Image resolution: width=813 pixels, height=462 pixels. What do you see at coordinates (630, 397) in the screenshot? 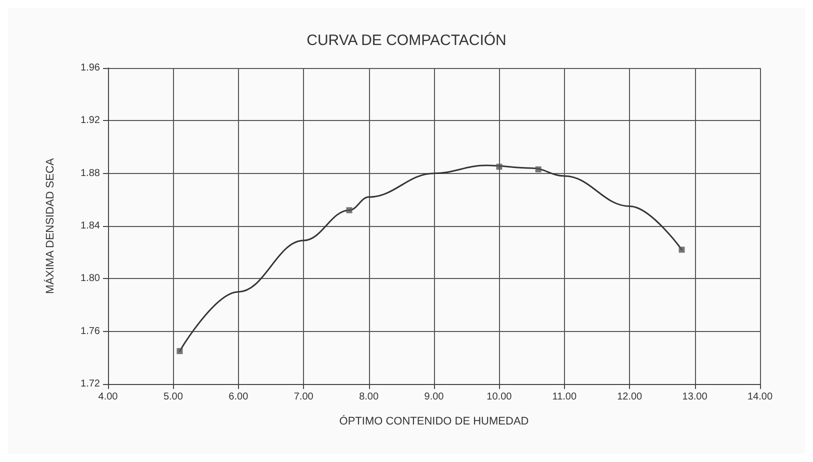
I see `x-tick-label: 12.00` at bounding box center [630, 397].